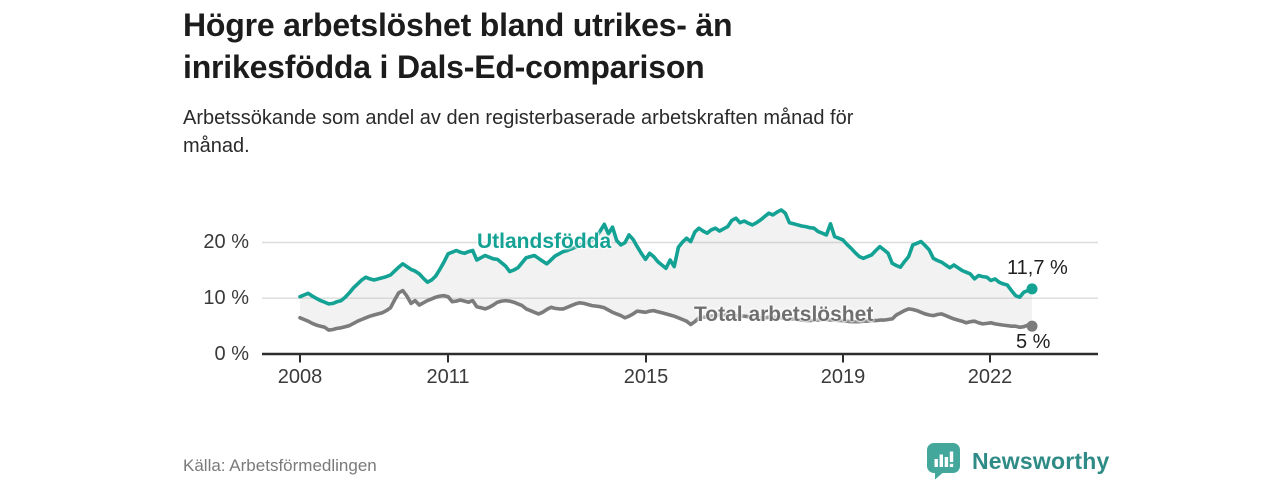 Image resolution: width=1280 pixels, height=480 pixels. Describe the element at coordinates (544, 241) in the screenshot. I see `series-label-utlandsfodda: Utlandsfödda` at that location.